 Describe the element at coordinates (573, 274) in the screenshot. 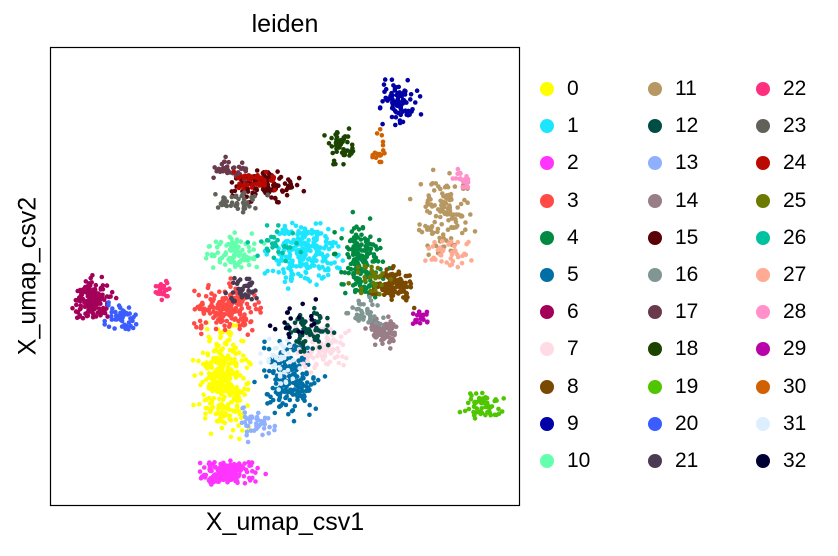

I see `legend-label: 5` at that location.